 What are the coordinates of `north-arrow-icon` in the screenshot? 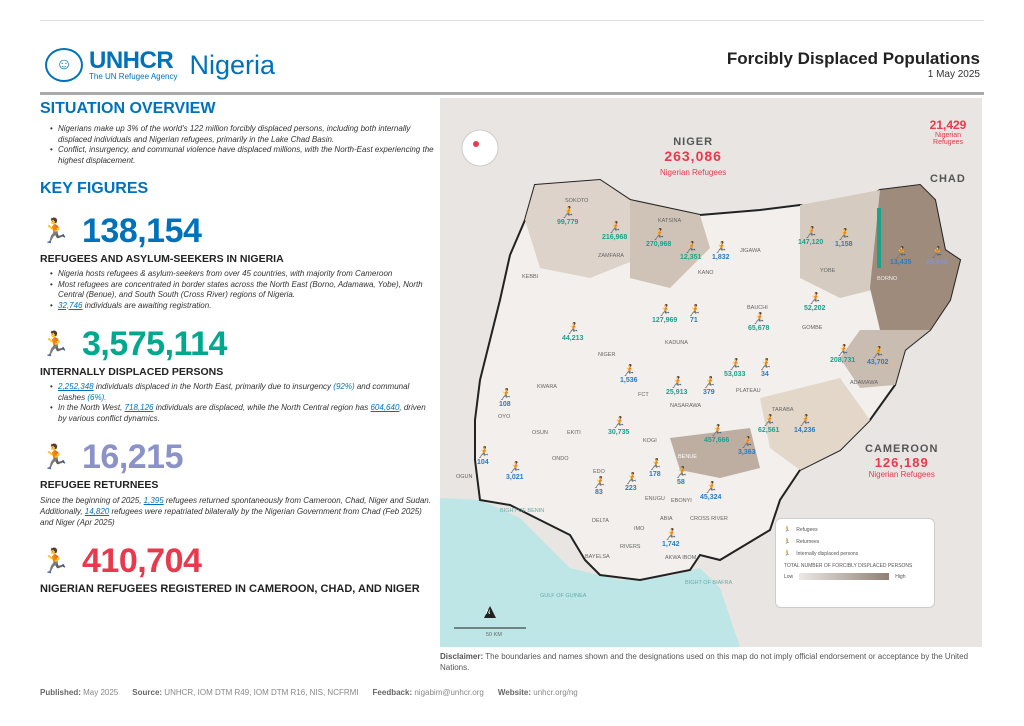 It's located at (490, 612).